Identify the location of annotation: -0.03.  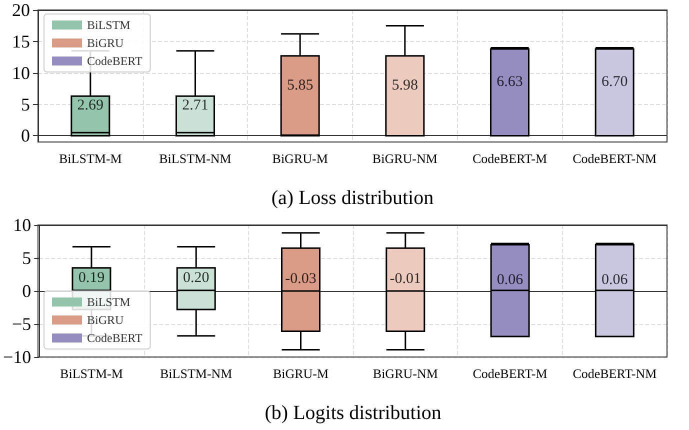
(300, 279).